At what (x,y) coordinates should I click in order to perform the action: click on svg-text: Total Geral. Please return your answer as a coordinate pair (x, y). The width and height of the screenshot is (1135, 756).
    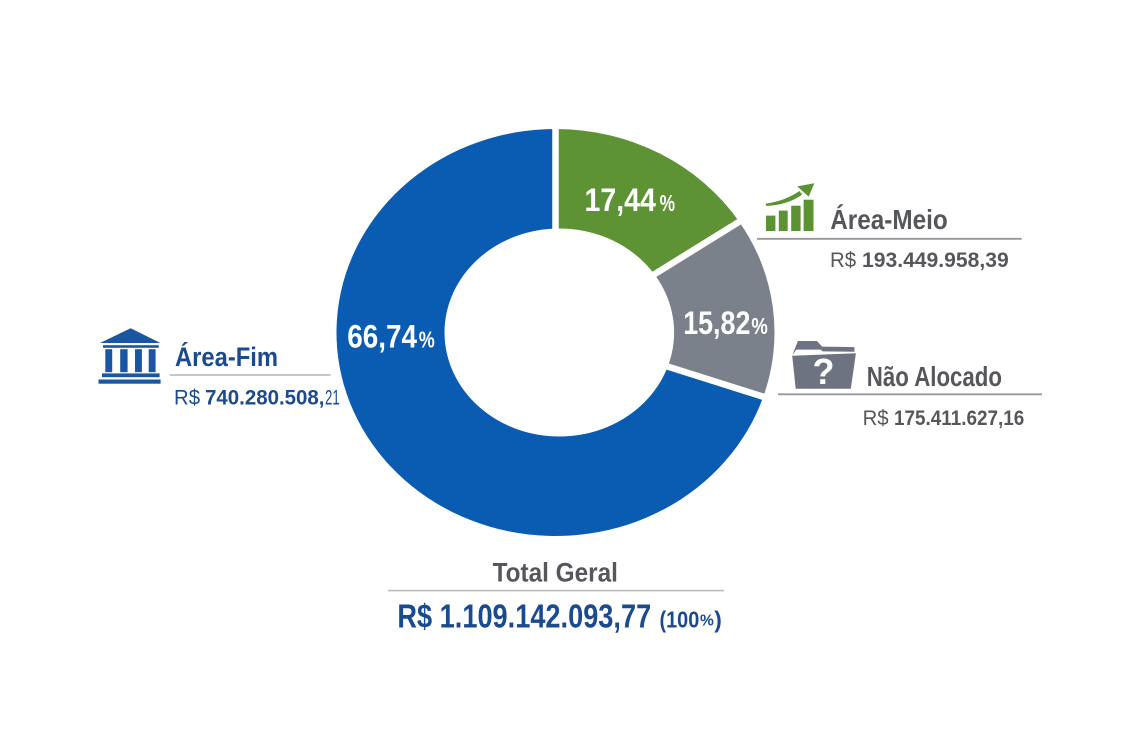
    Looking at the image, I should click on (555, 573).